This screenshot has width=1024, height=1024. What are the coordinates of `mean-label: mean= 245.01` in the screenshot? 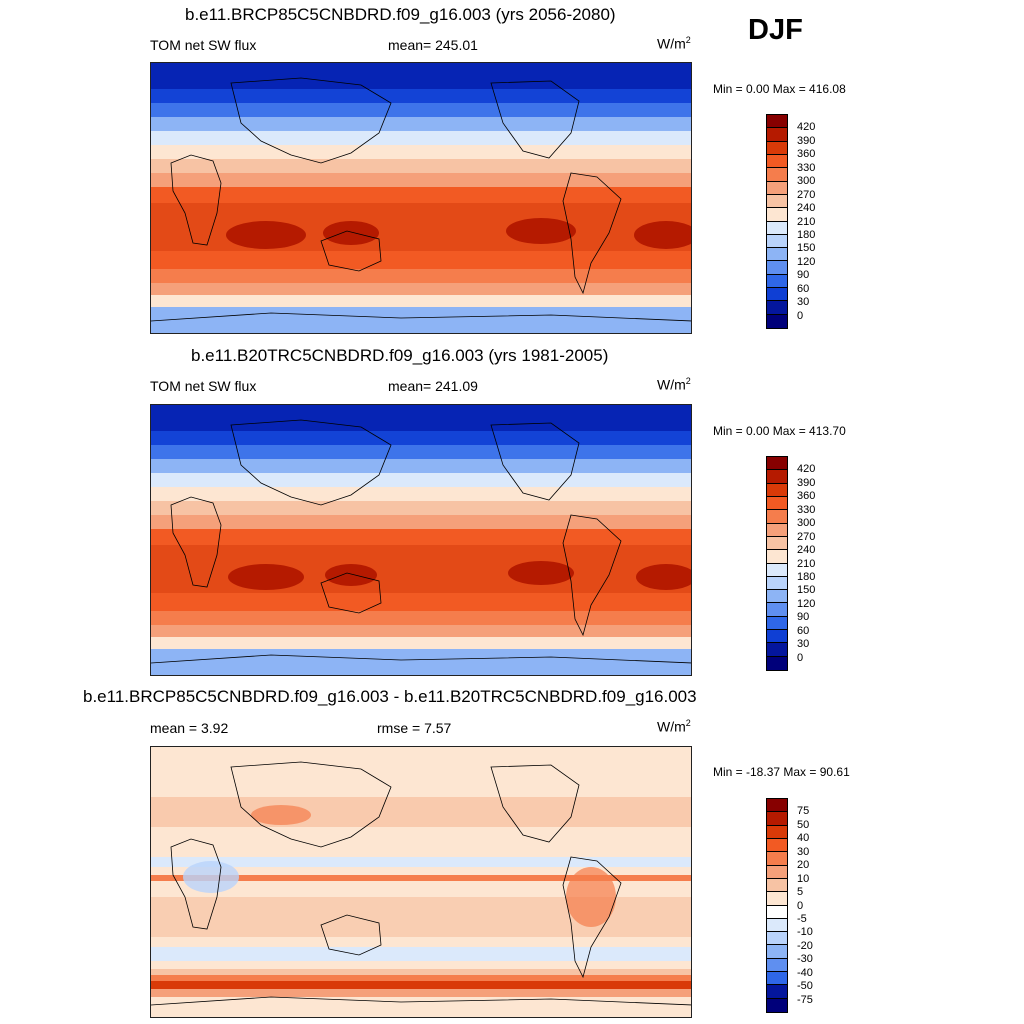 It's located at (433, 45).